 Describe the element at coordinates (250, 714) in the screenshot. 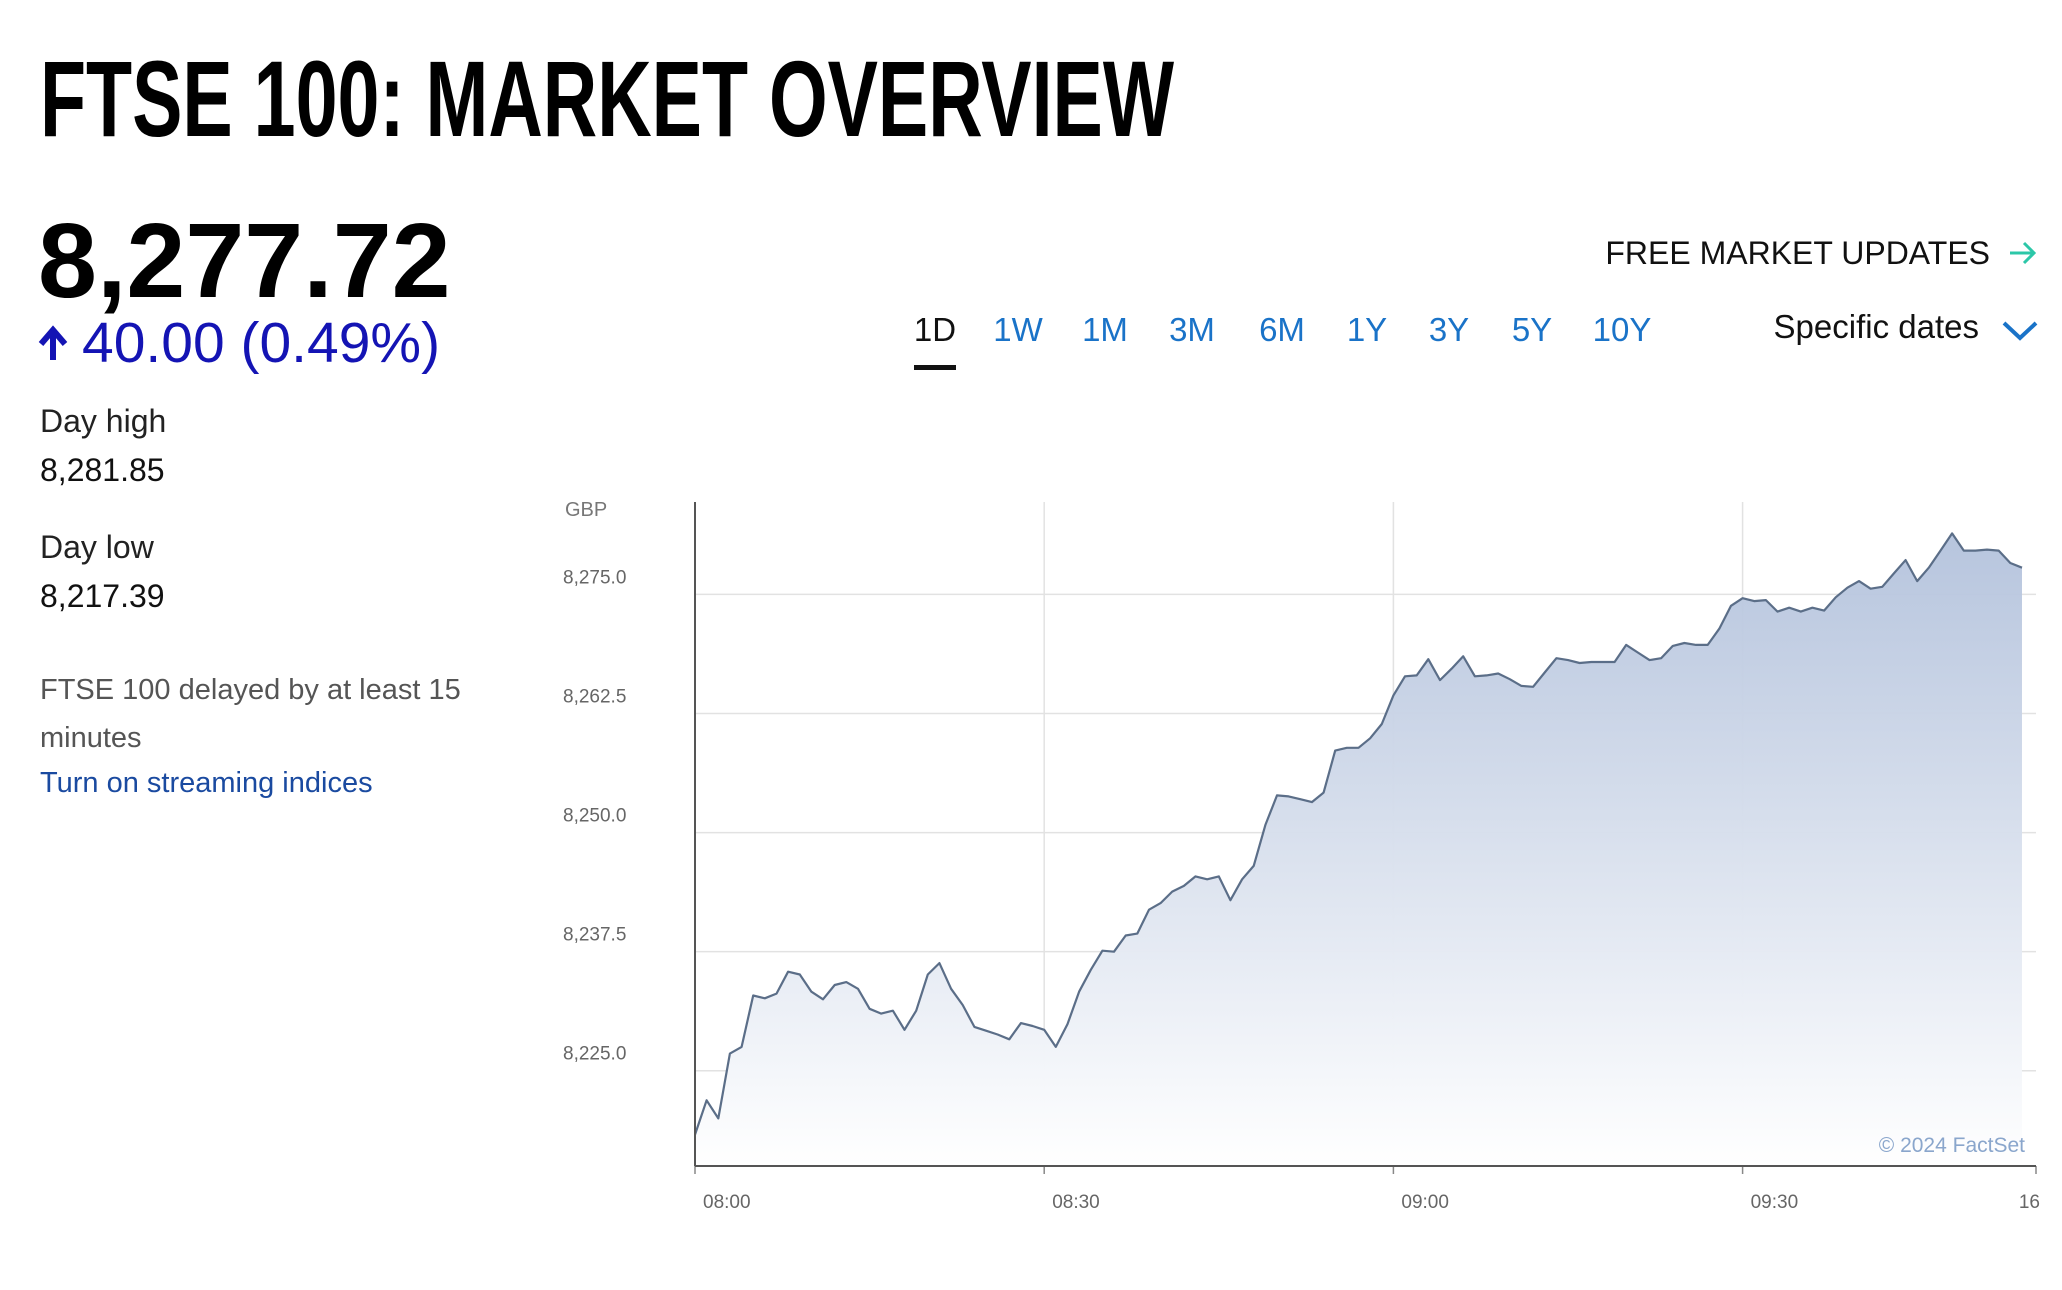

I see `delay-note: FTSE 100 delayed by at least 15 minutes` at that location.